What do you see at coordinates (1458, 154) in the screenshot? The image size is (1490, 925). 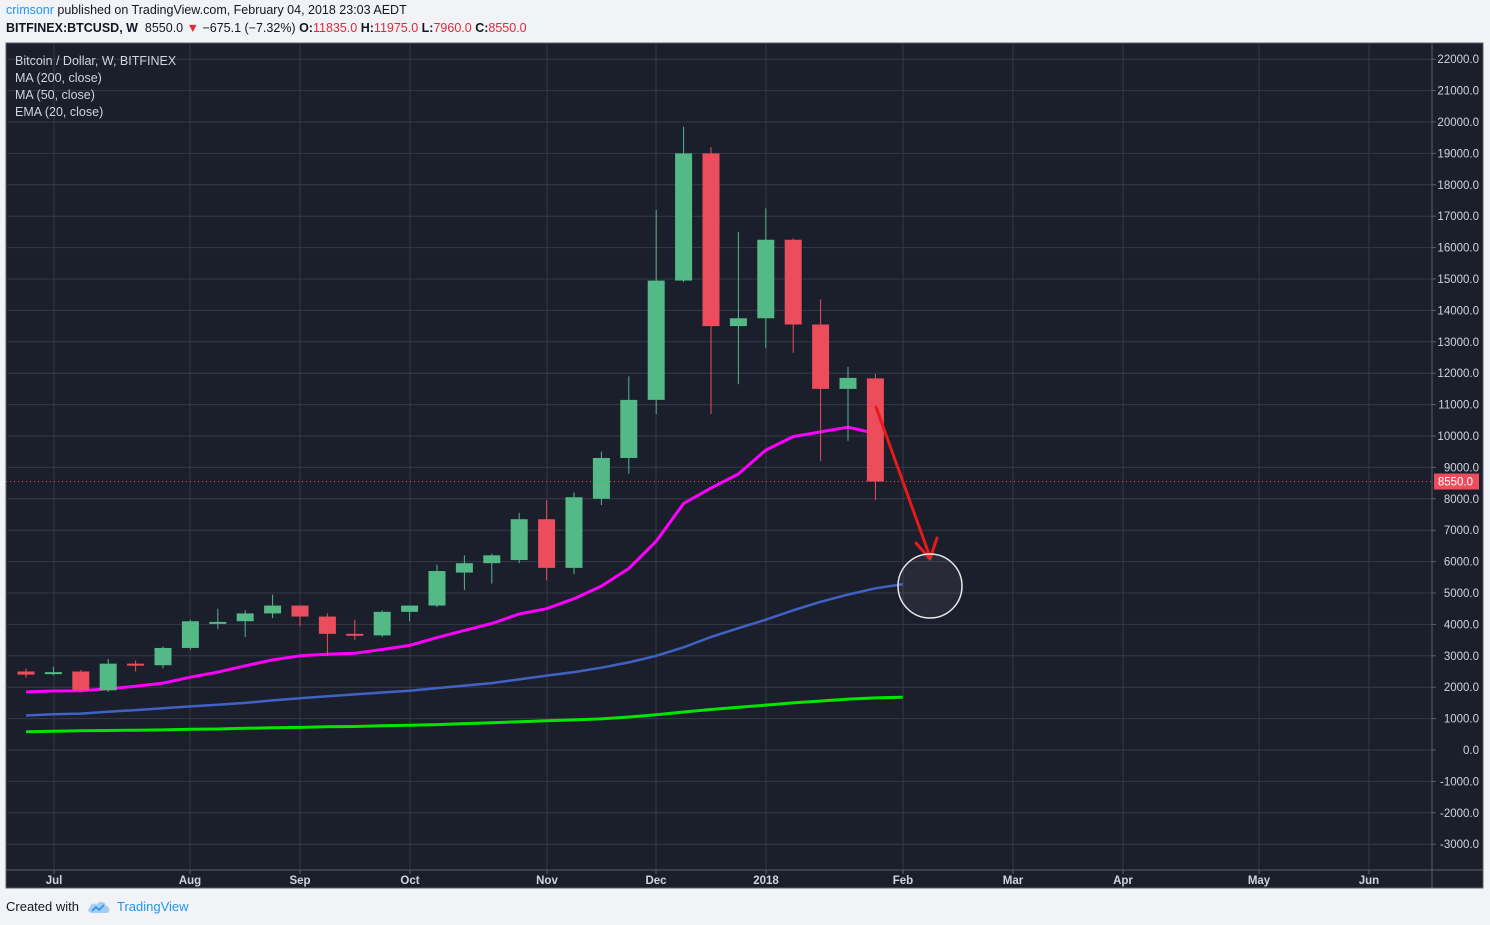 I see `y-tick-label: 19000.0` at bounding box center [1458, 154].